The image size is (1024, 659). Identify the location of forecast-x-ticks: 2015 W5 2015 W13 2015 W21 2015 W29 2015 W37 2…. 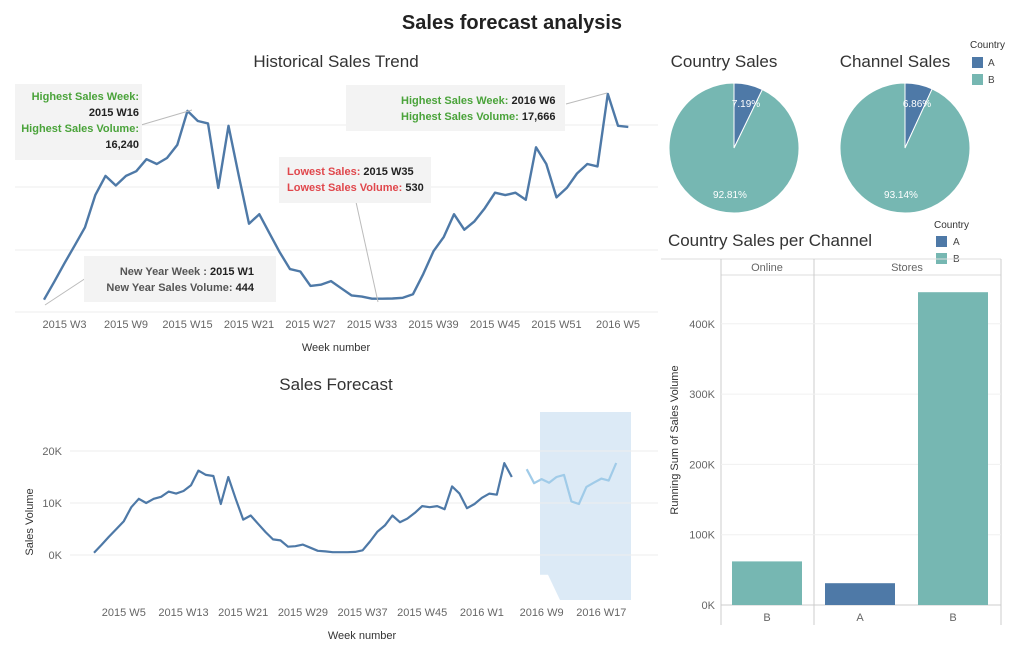
(364, 613).